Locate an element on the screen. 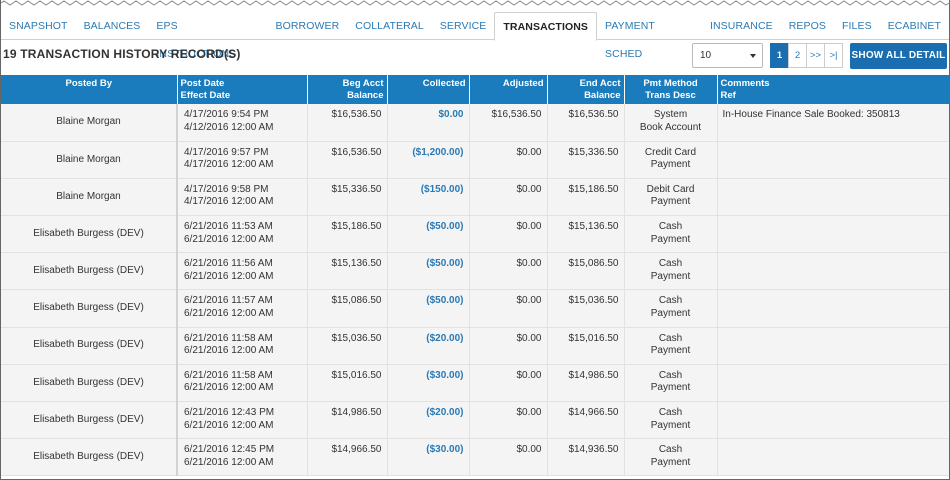  cell-pmt-method-text: Payment is located at coordinates (670, 276).